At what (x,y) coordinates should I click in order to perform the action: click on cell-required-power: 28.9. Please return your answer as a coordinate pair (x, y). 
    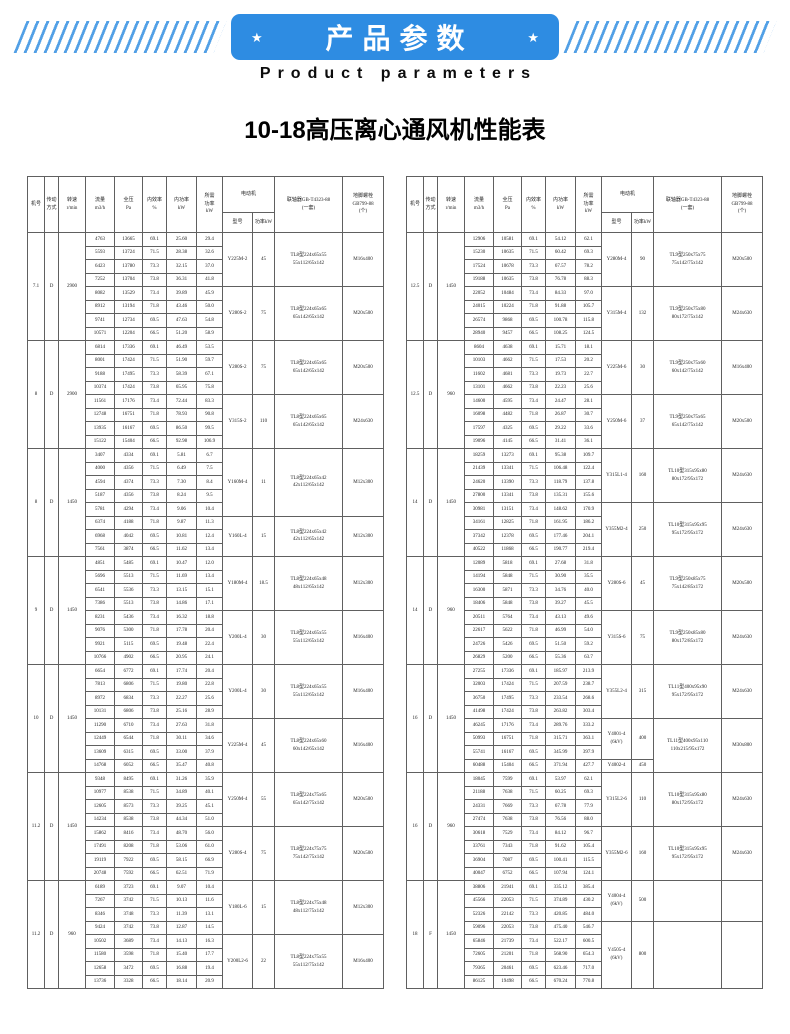
    Looking at the image, I should click on (209, 711).